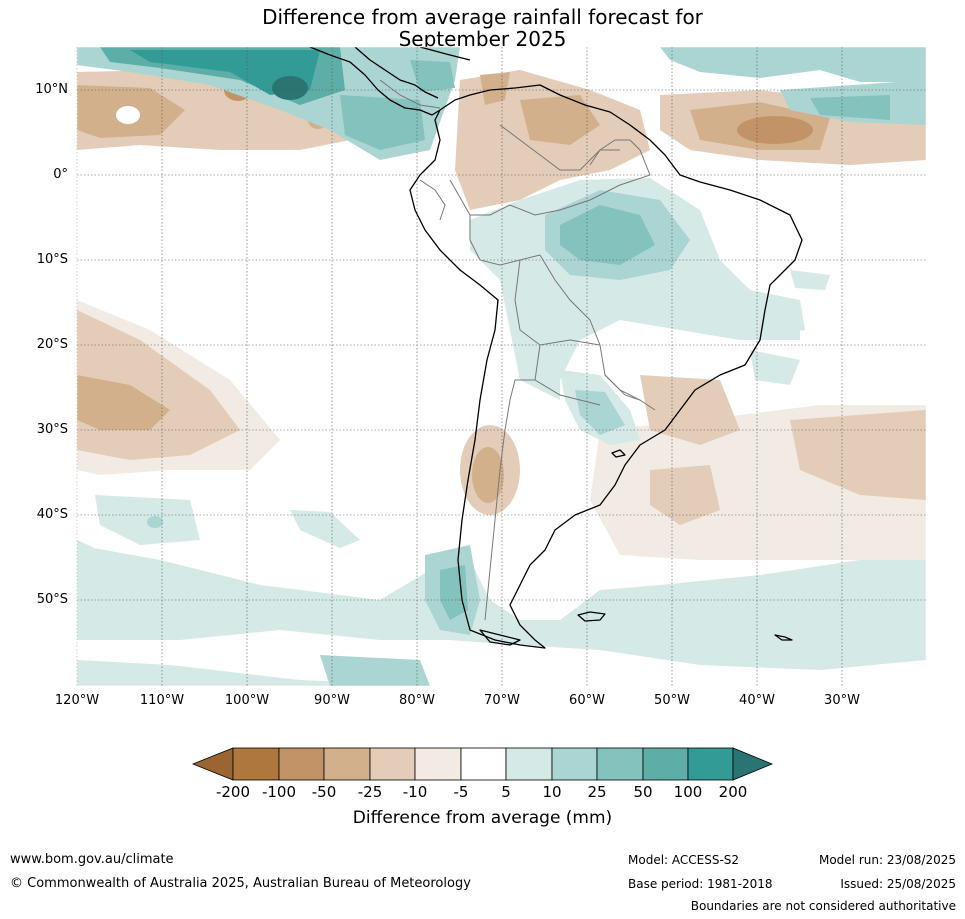 This screenshot has height=919, width=965. I want to click on colorbar-tick-label: -5, so click(461, 792).